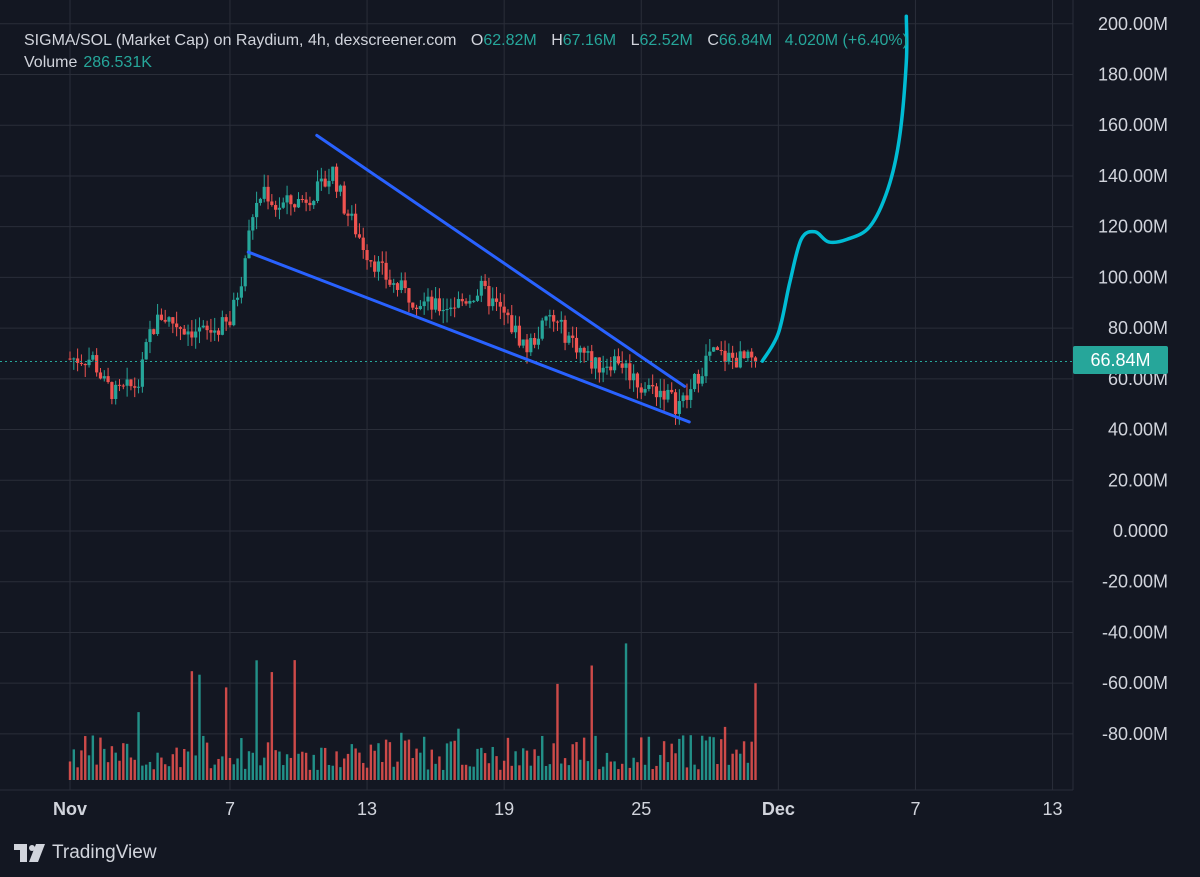 The height and width of the screenshot is (877, 1200). Describe the element at coordinates (51, 62) in the screenshot. I see `volume-label: Volume` at that location.